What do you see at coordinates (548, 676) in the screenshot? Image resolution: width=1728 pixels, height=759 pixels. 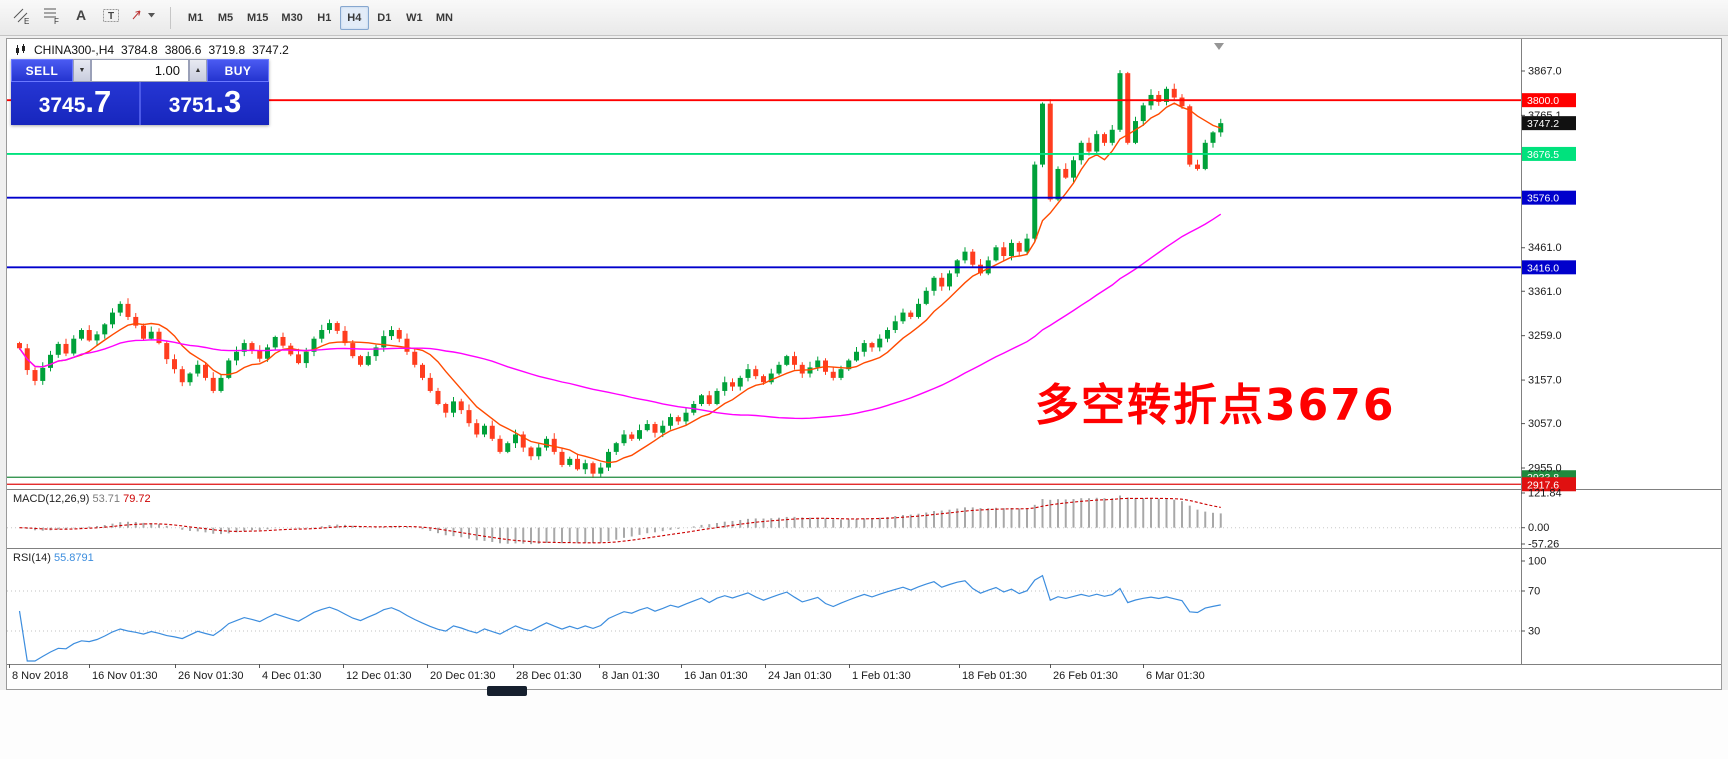 I see `time-tick-label: 28 Dec 01:30` at bounding box center [548, 676].